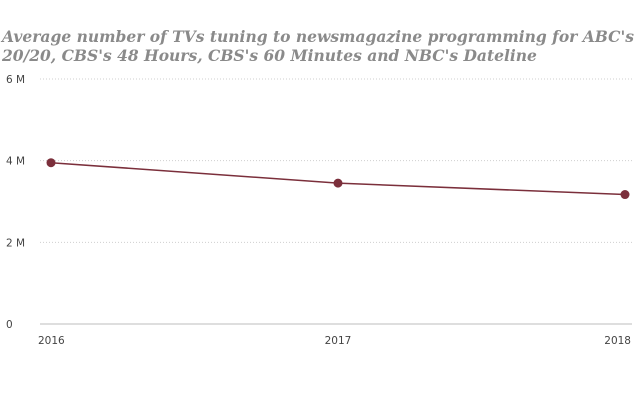 This screenshot has height=400, width=640. What do you see at coordinates (51, 163) in the screenshot?
I see `data-point-2016` at bounding box center [51, 163].